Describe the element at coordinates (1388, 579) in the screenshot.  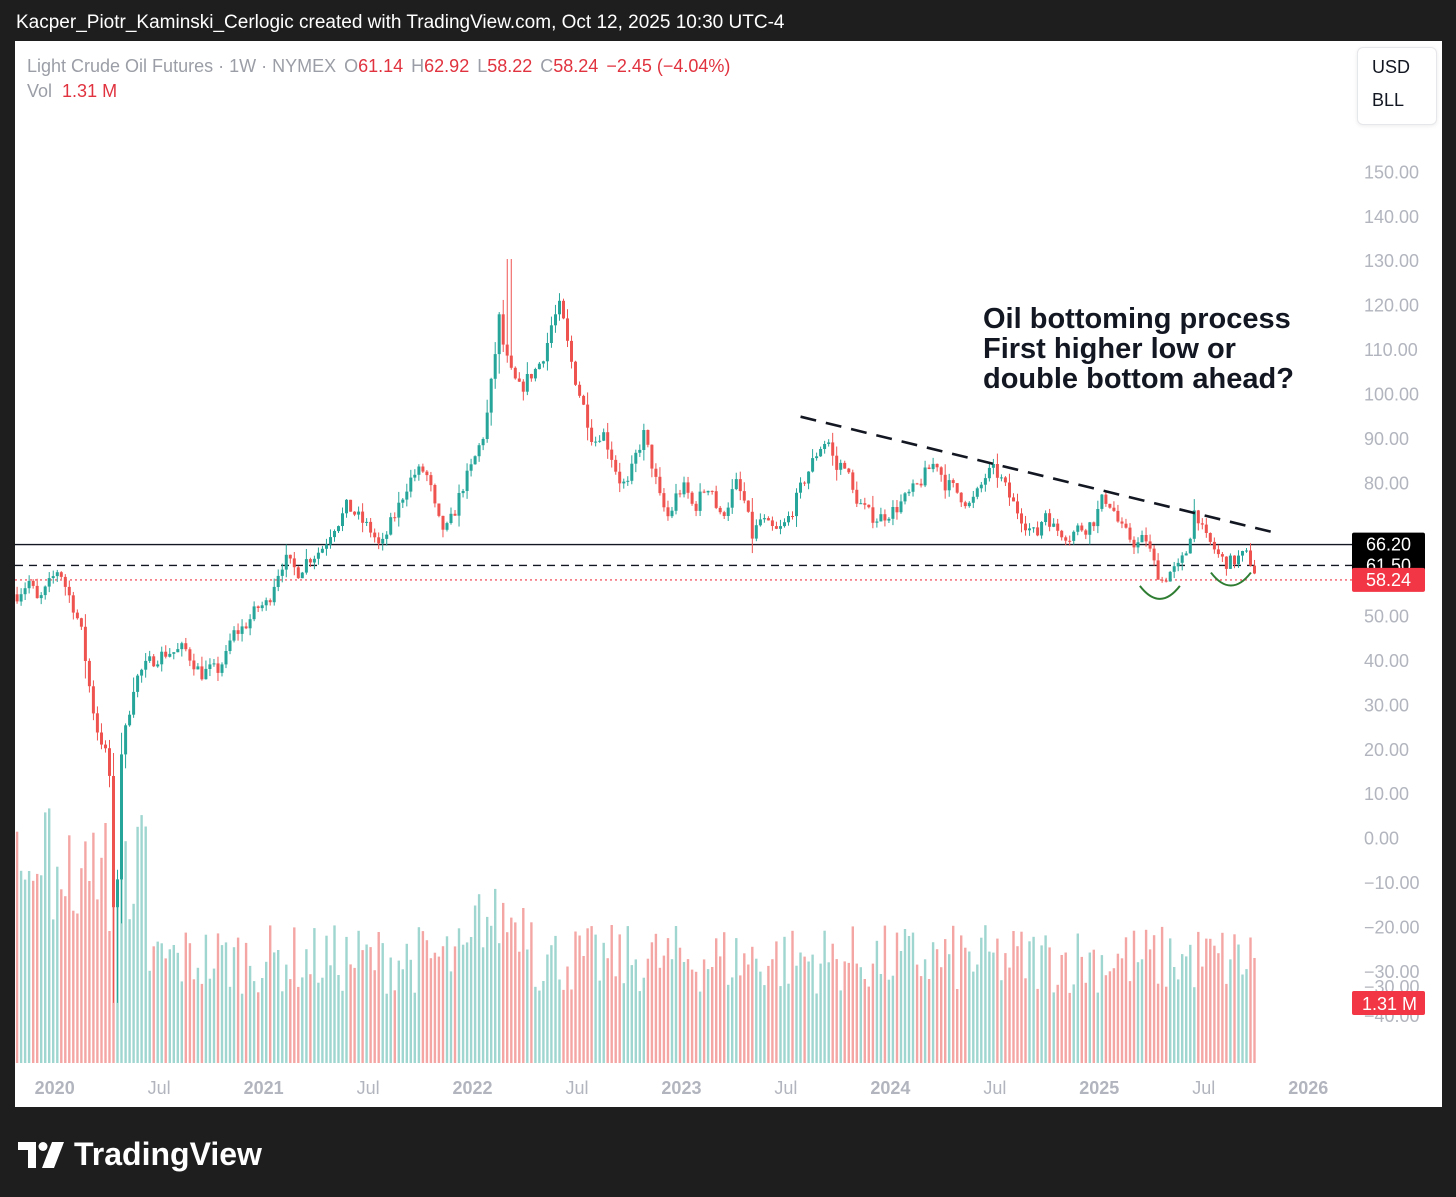
I see `price-tag-58-24: 58.24` at that location.